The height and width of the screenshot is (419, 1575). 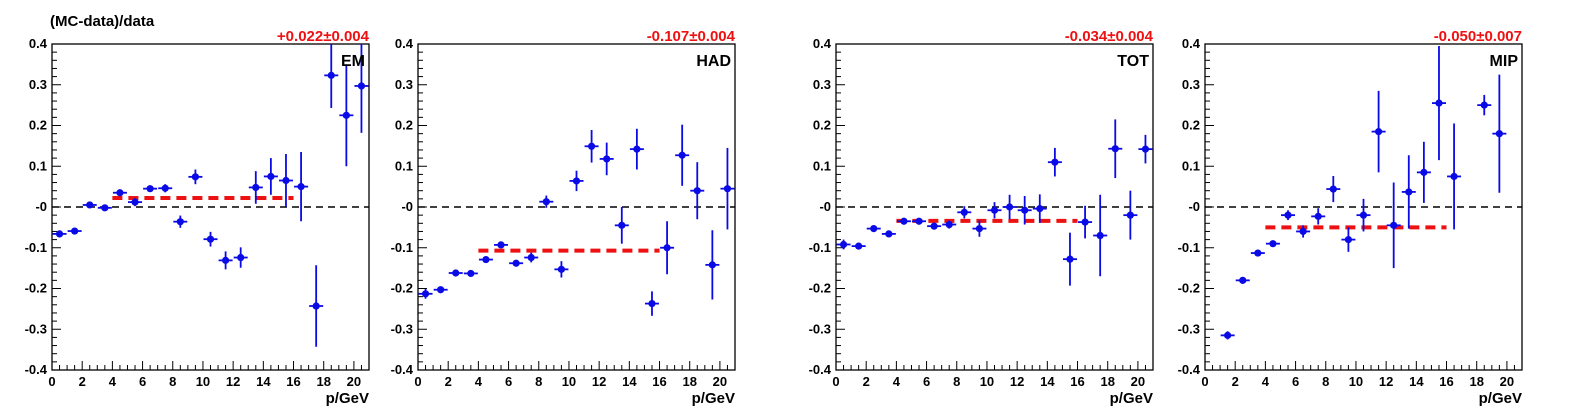 I want to click on y-tick-label: 0.3, so click(x=822, y=84).